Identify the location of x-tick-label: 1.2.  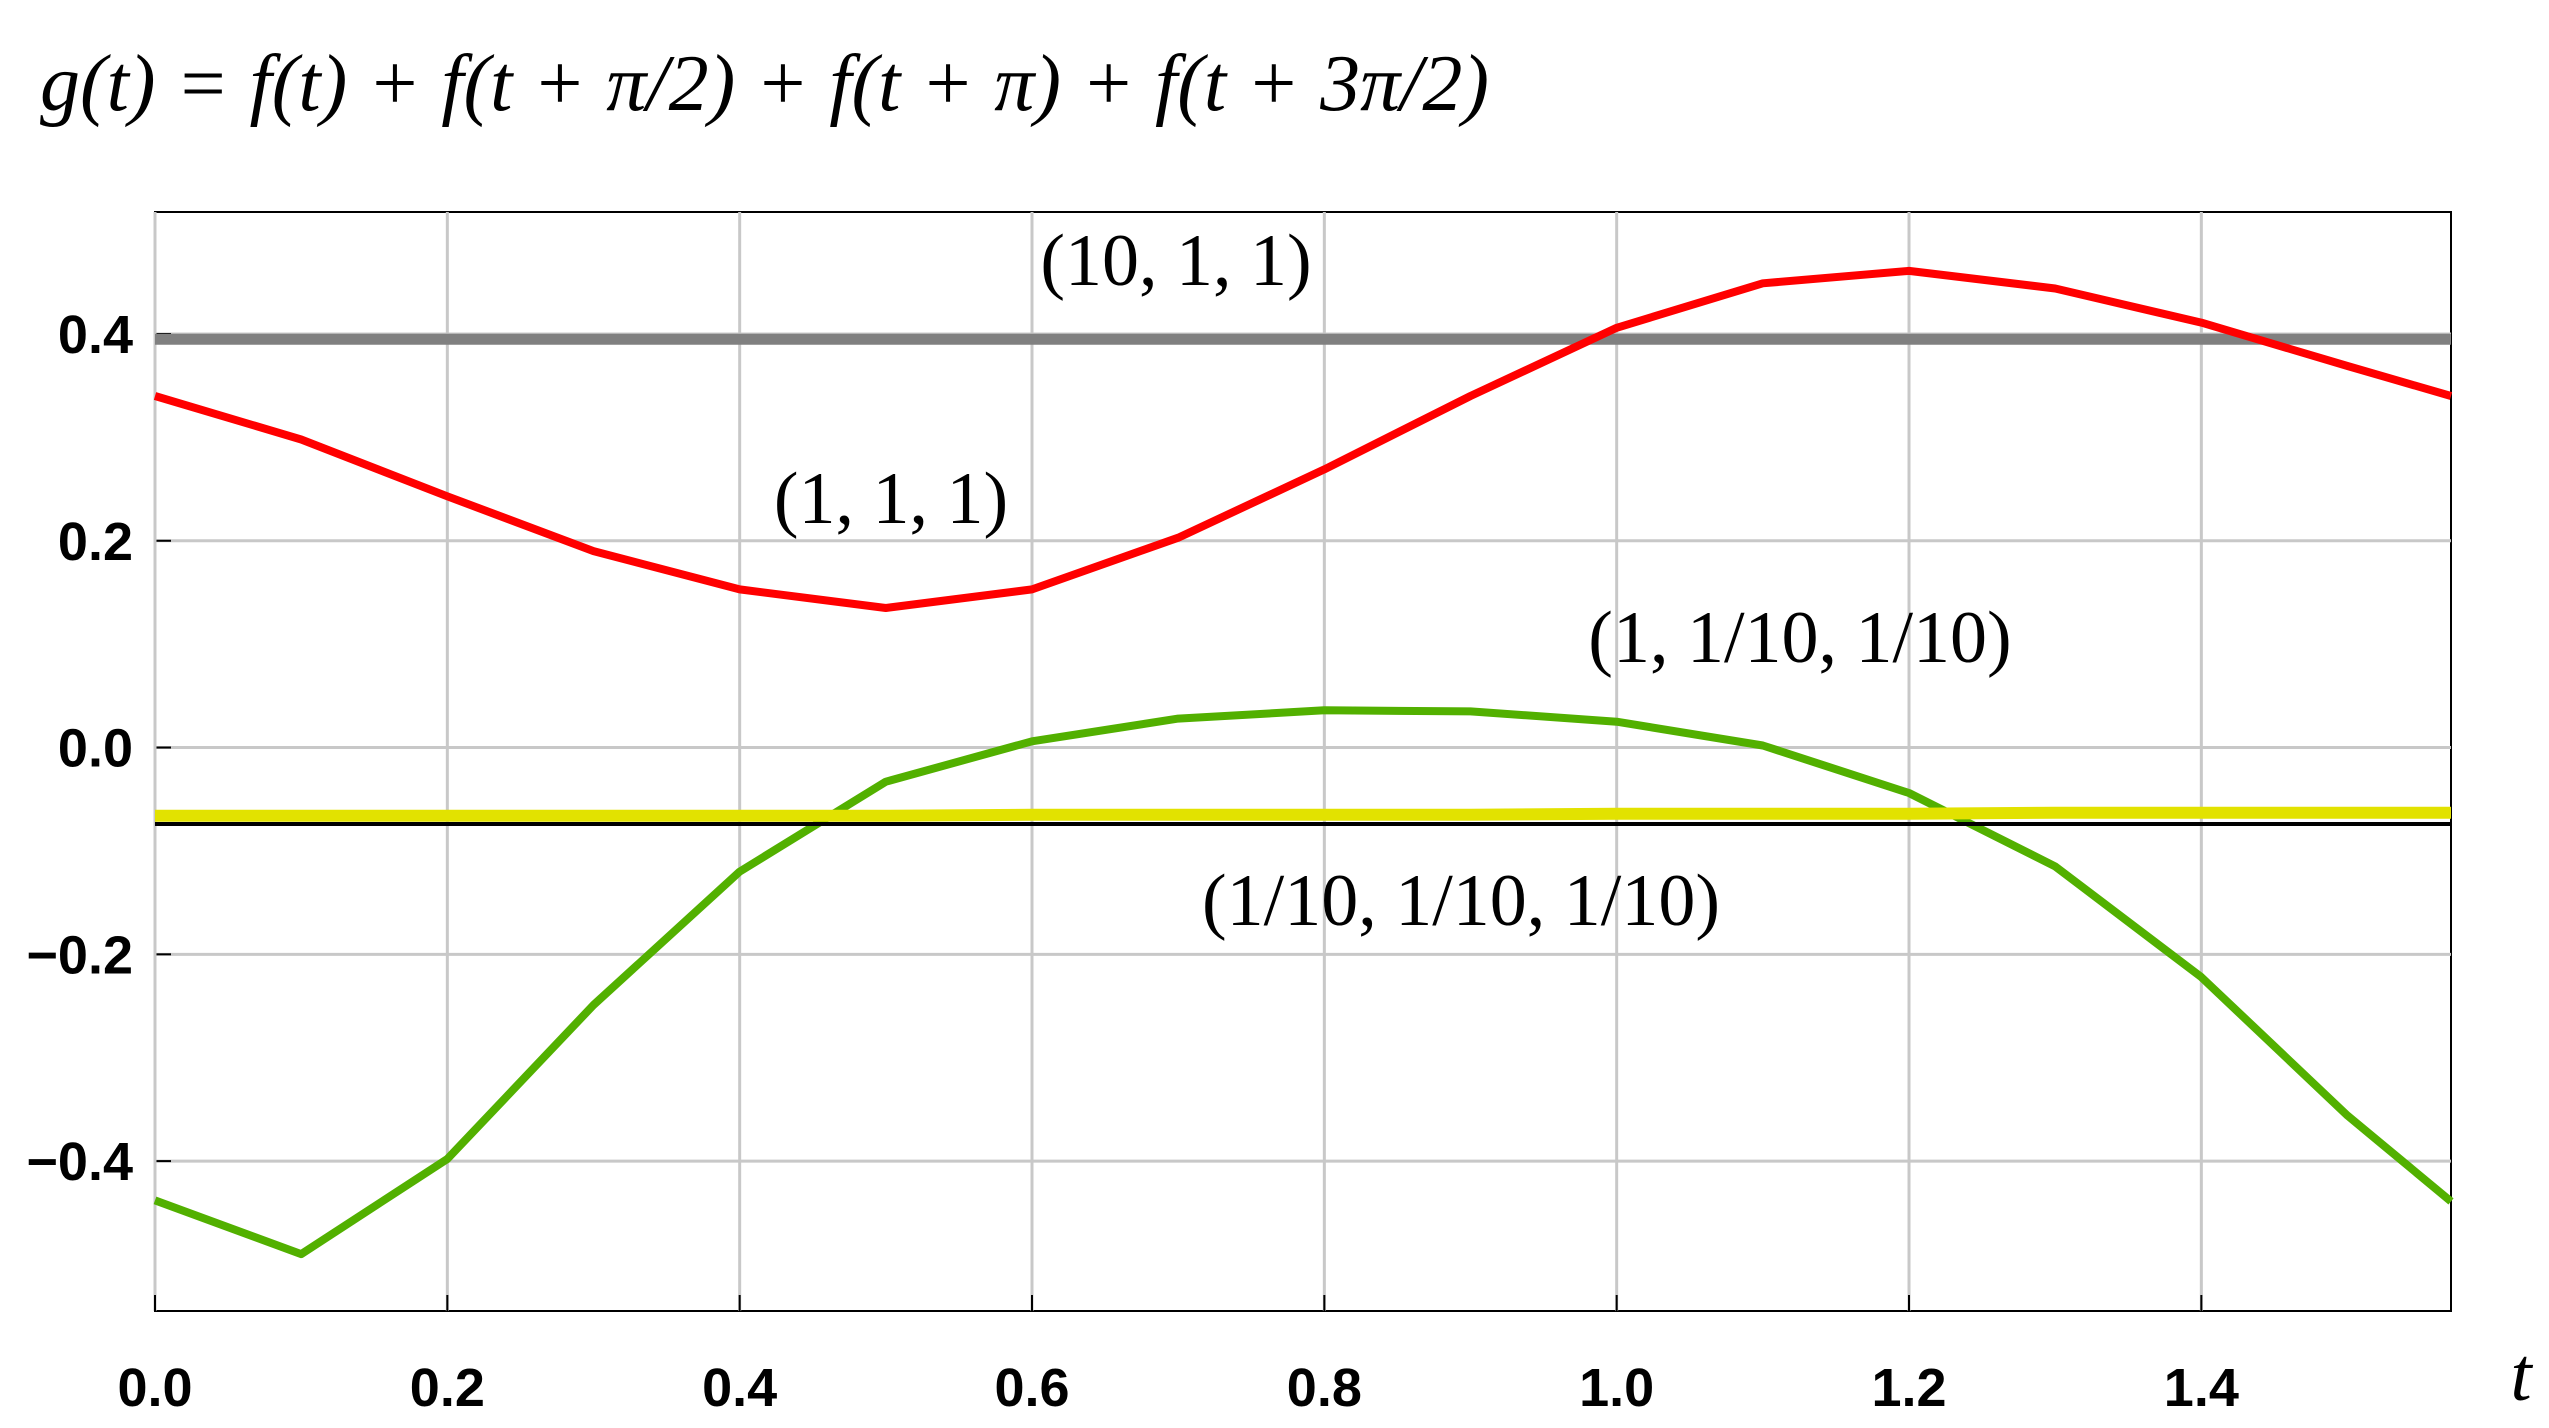
(1908, 1388).